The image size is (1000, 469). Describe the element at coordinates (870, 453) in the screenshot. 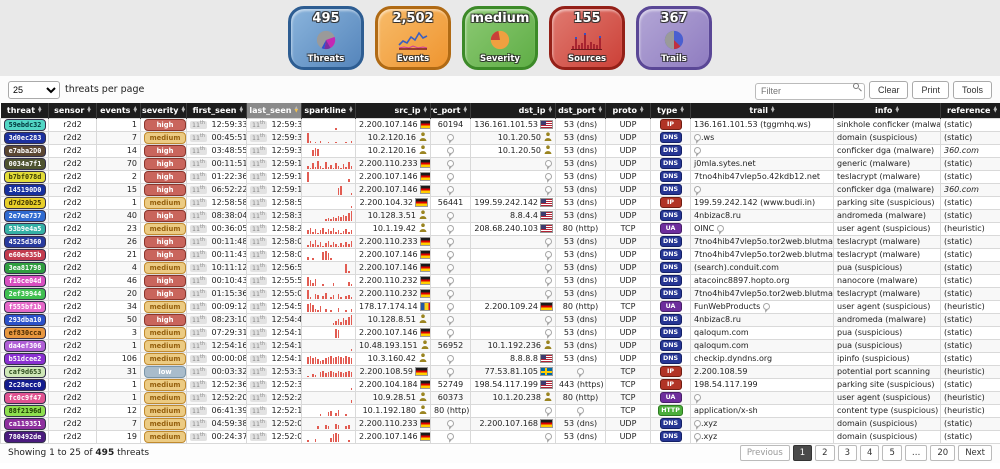

I see `pagination-page-4: 4` at that location.